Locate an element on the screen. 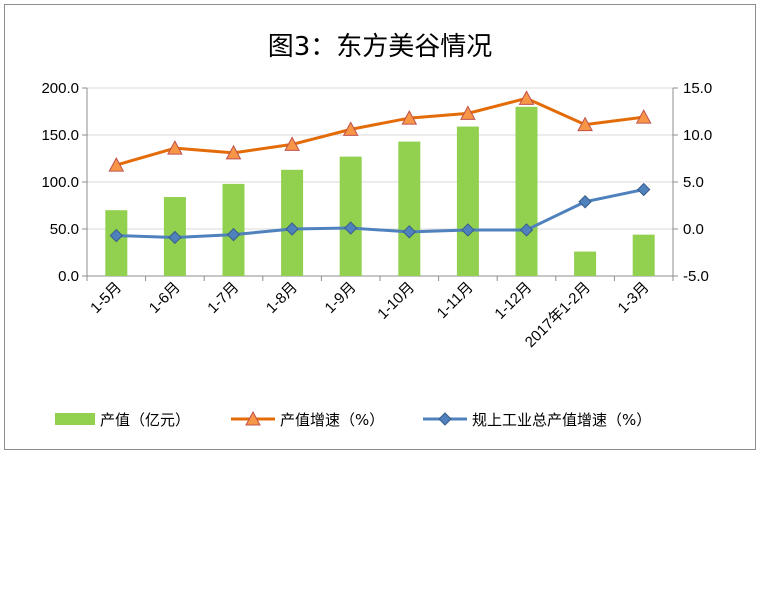  legend-bar-swatch is located at coordinates (75, 419).